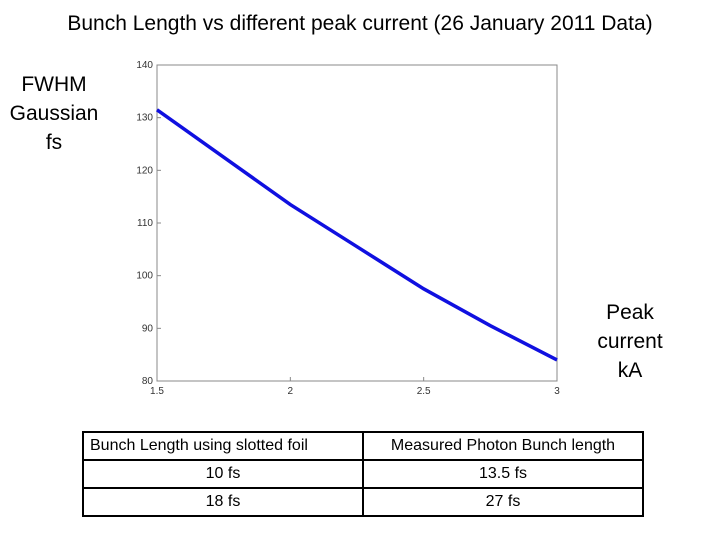 This screenshot has height=540, width=720. I want to click on table-cell: 10 fs, so click(223, 474).